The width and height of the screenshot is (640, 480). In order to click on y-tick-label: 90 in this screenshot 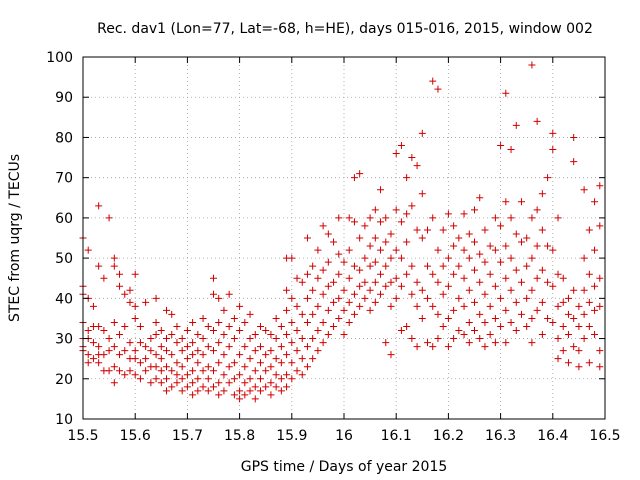, I will do `click(64, 98)`.